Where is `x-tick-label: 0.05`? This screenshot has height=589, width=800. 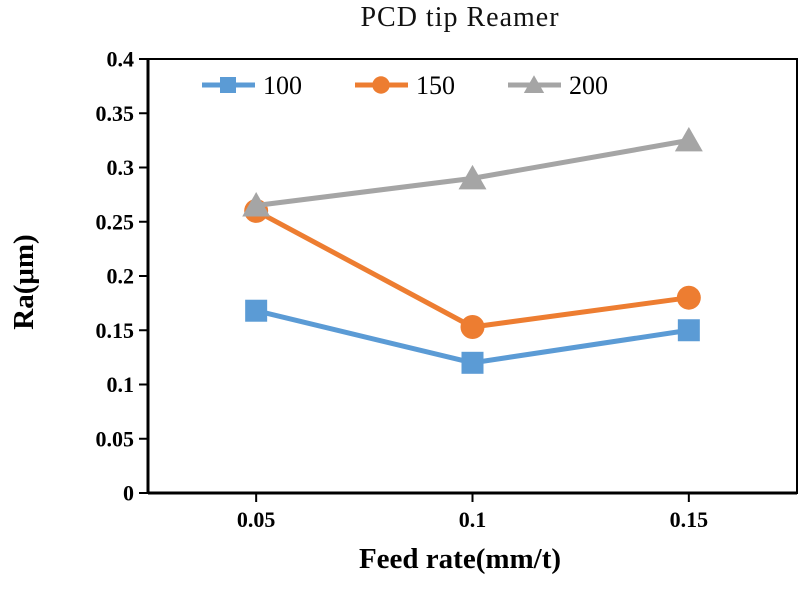
x-tick-label: 0.05 is located at coordinates (256, 519).